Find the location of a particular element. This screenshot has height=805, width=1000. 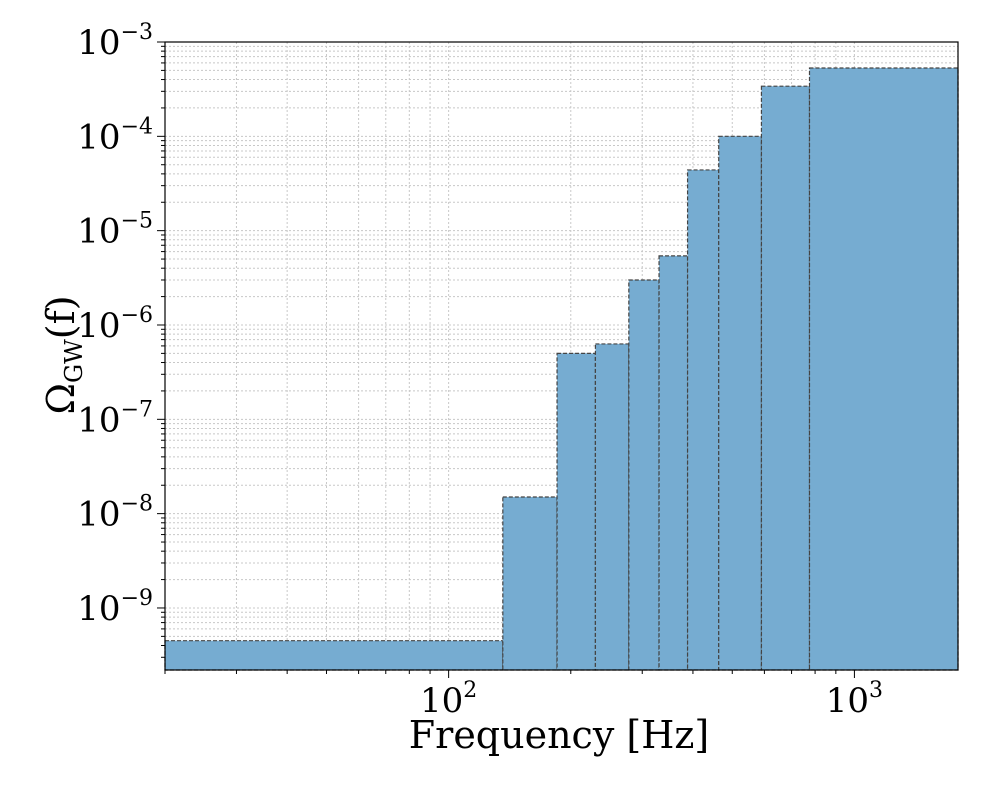

y-axis-label-suffix: (f) is located at coordinates (61, 317).